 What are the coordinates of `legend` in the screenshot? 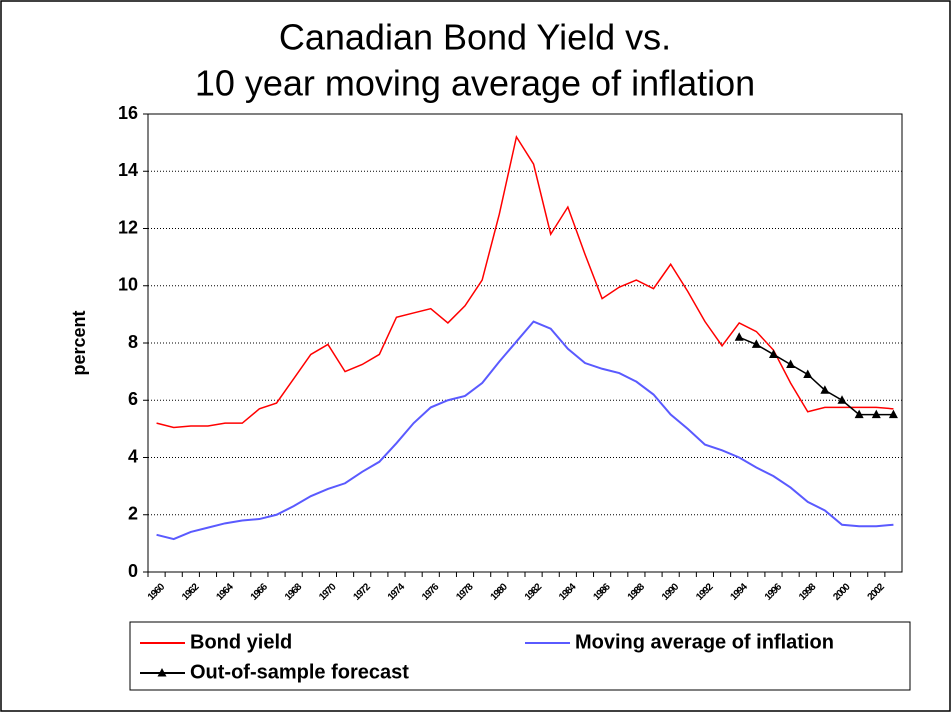 It's located at (520, 656).